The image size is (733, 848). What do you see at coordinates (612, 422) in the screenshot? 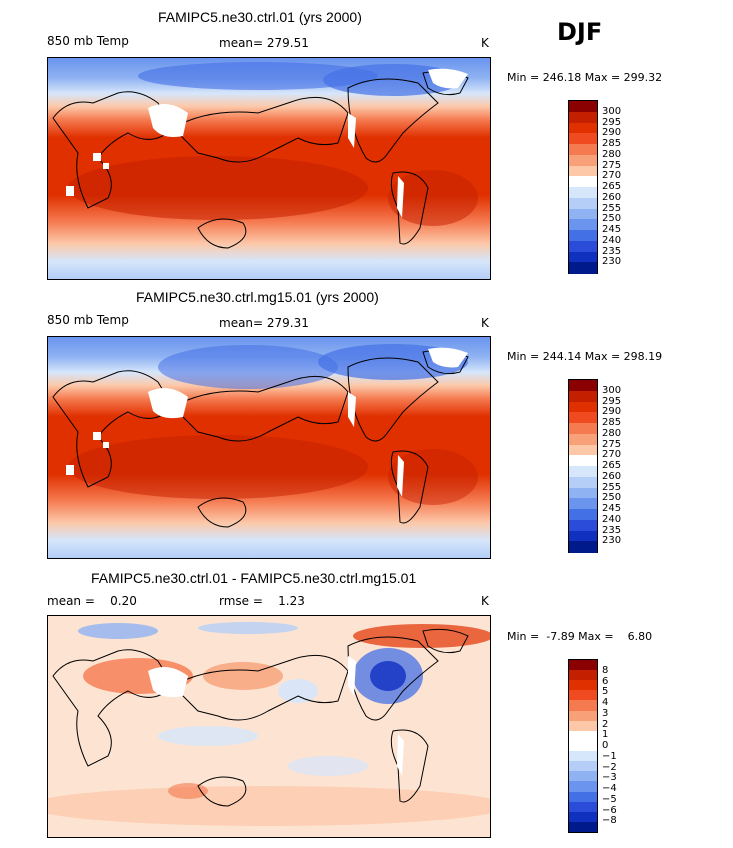
I see `colorbar-tick-label: 285` at bounding box center [612, 422].